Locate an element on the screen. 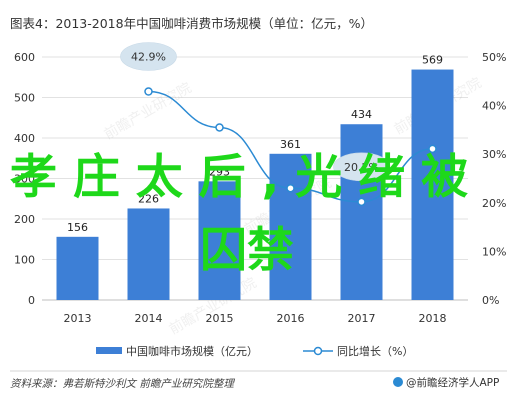 Image resolution: width=517 pixels, height=401 pixels. legend-swatch-bar is located at coordinates (109, 350).